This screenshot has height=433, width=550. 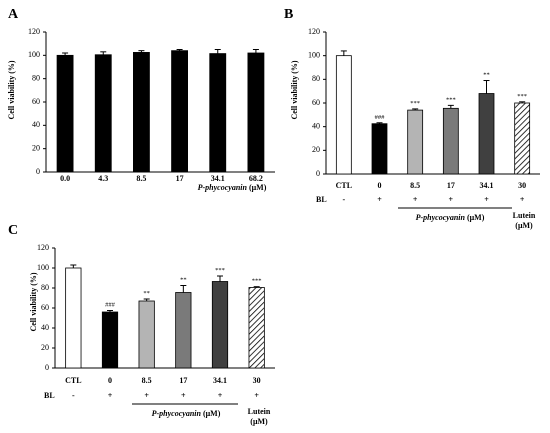 What do you see at coordinates (524, 215) in the screenshot?
I see `lutein-label-b: Lutein` at bounding box center [524, 215].